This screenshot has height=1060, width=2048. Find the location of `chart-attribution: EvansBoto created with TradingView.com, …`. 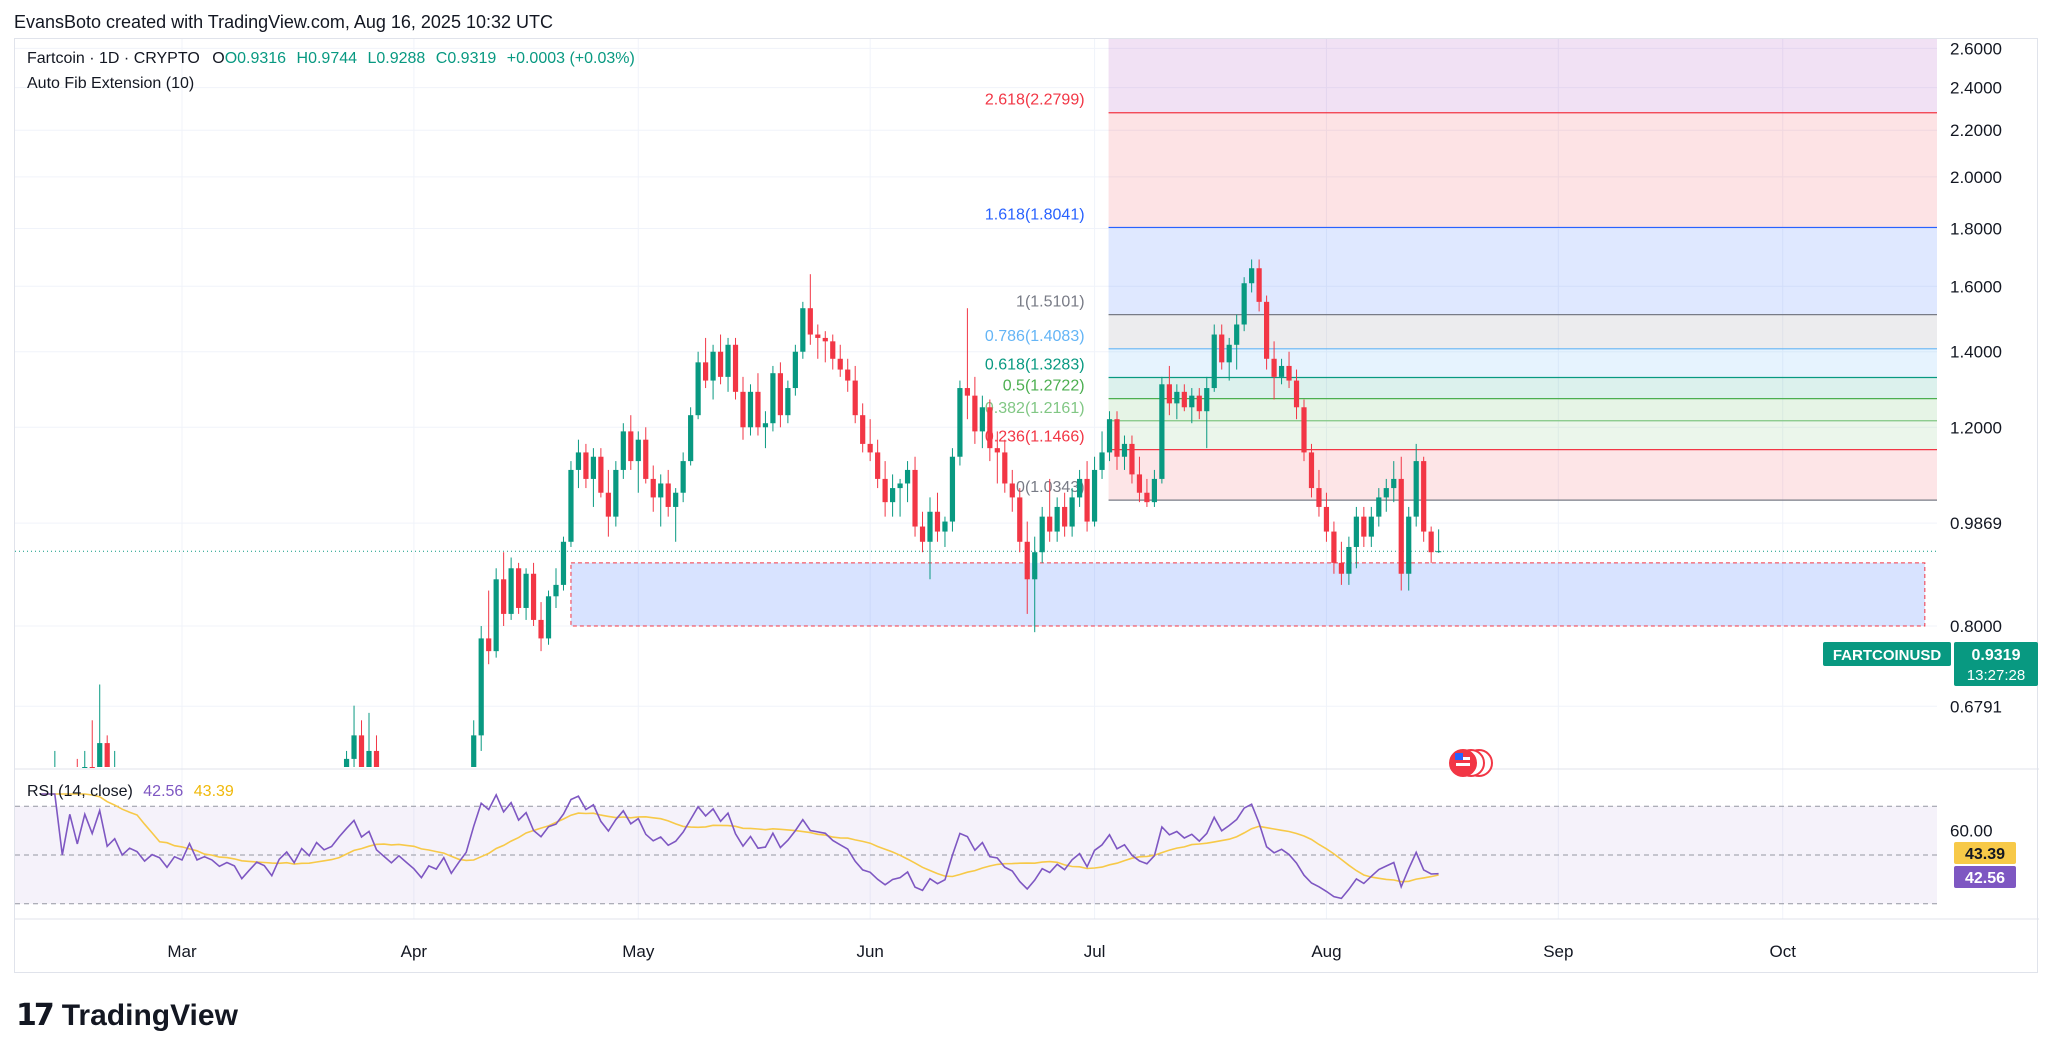

chart-attribution: EvansBoto created with TradingView.com, … is located at coordinates (283, 22).